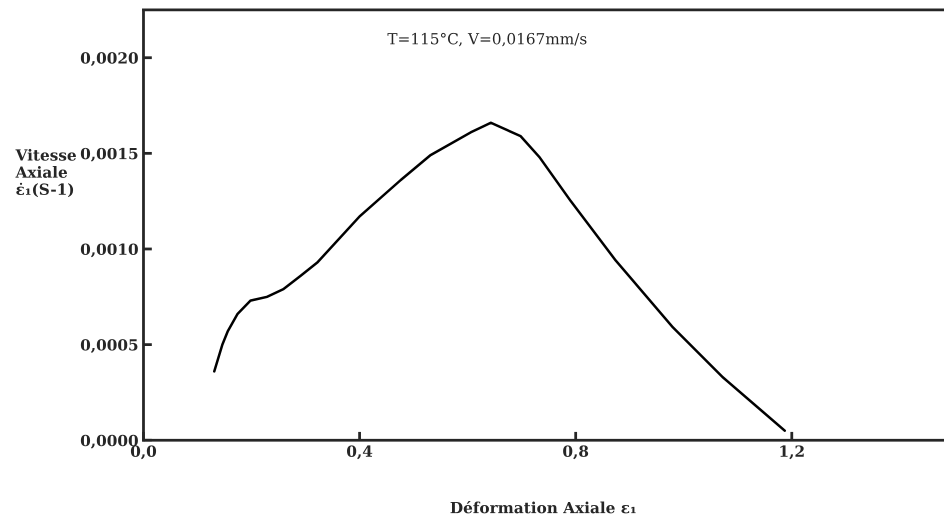 Image resolution: width=944 pixels, height=521 pixels. I want to click on annotation: T=115°C, V=0,0167mm/s, so click(487, 39).